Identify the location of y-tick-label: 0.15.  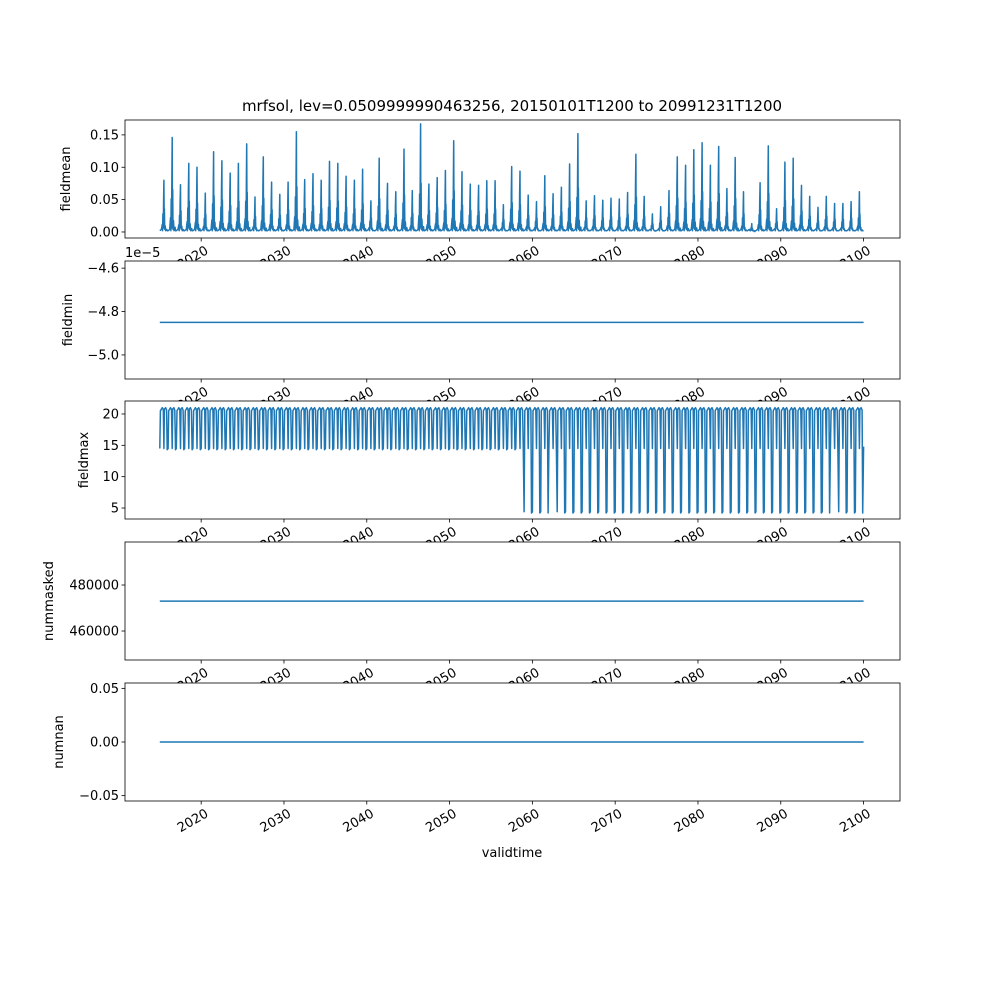
(104, 135).